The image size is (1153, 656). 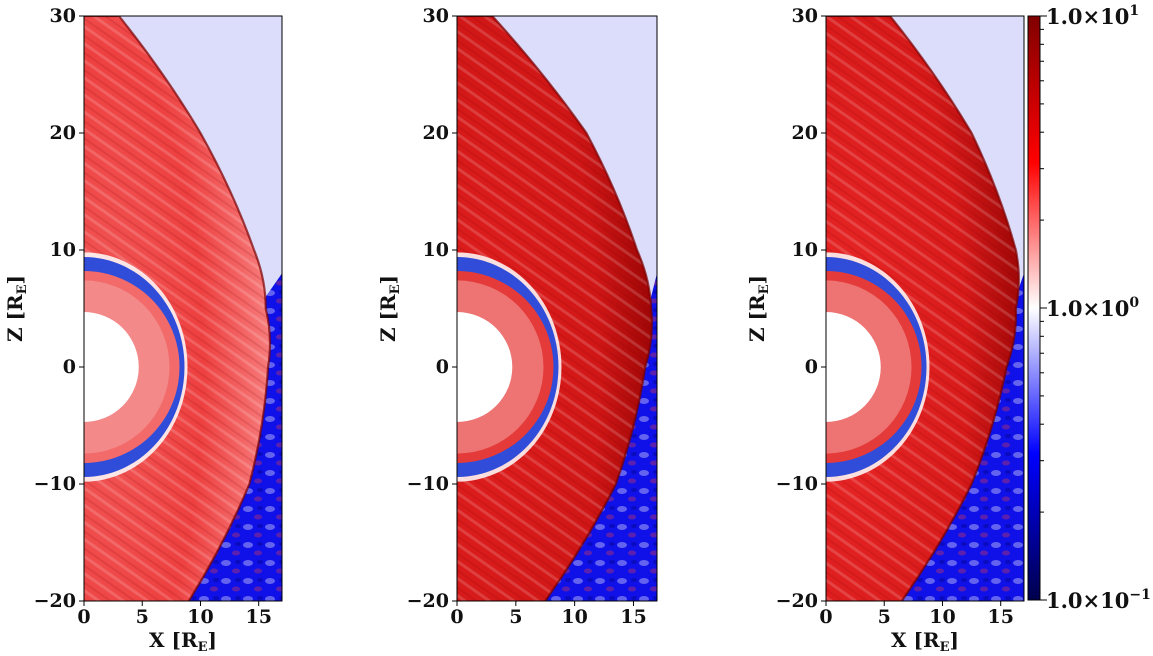 What do you see at coordinates (1092, 308) in the screenshot?
I see `colorbar-tick-label: 1.0×100` at bounding box center [1092, 308].